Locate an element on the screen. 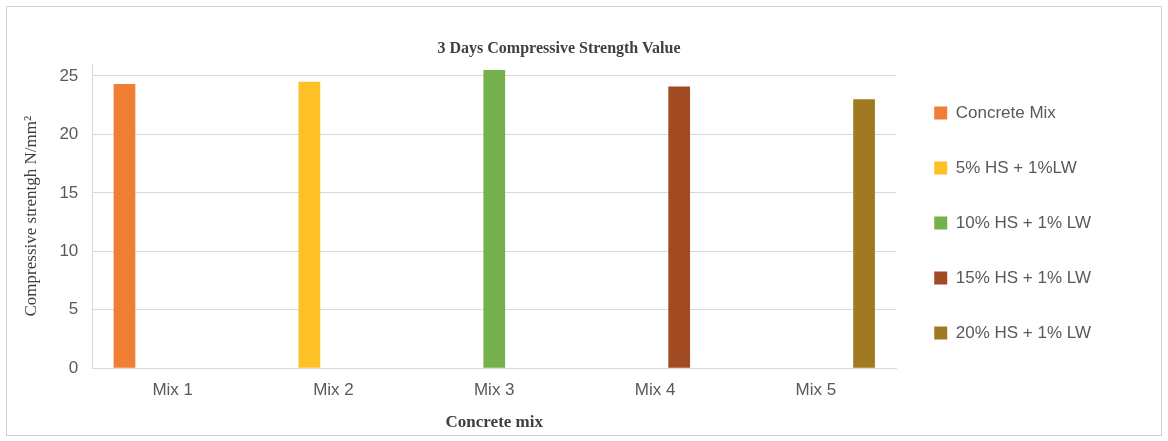 The image size is (1168, 441). y-tick-label: 5 is located at coordinates (73, 309).